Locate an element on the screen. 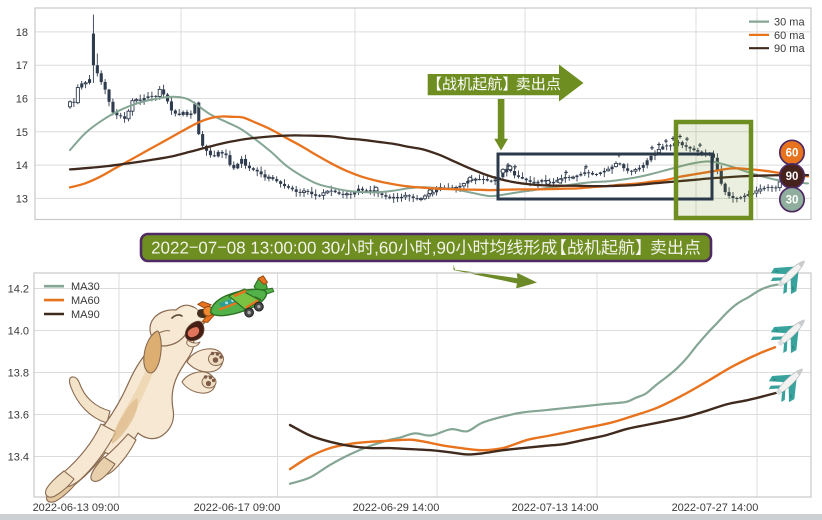 The height and width of the screenshot is (520, 822). svg-text: 14 is located at coordinates (22, 166).